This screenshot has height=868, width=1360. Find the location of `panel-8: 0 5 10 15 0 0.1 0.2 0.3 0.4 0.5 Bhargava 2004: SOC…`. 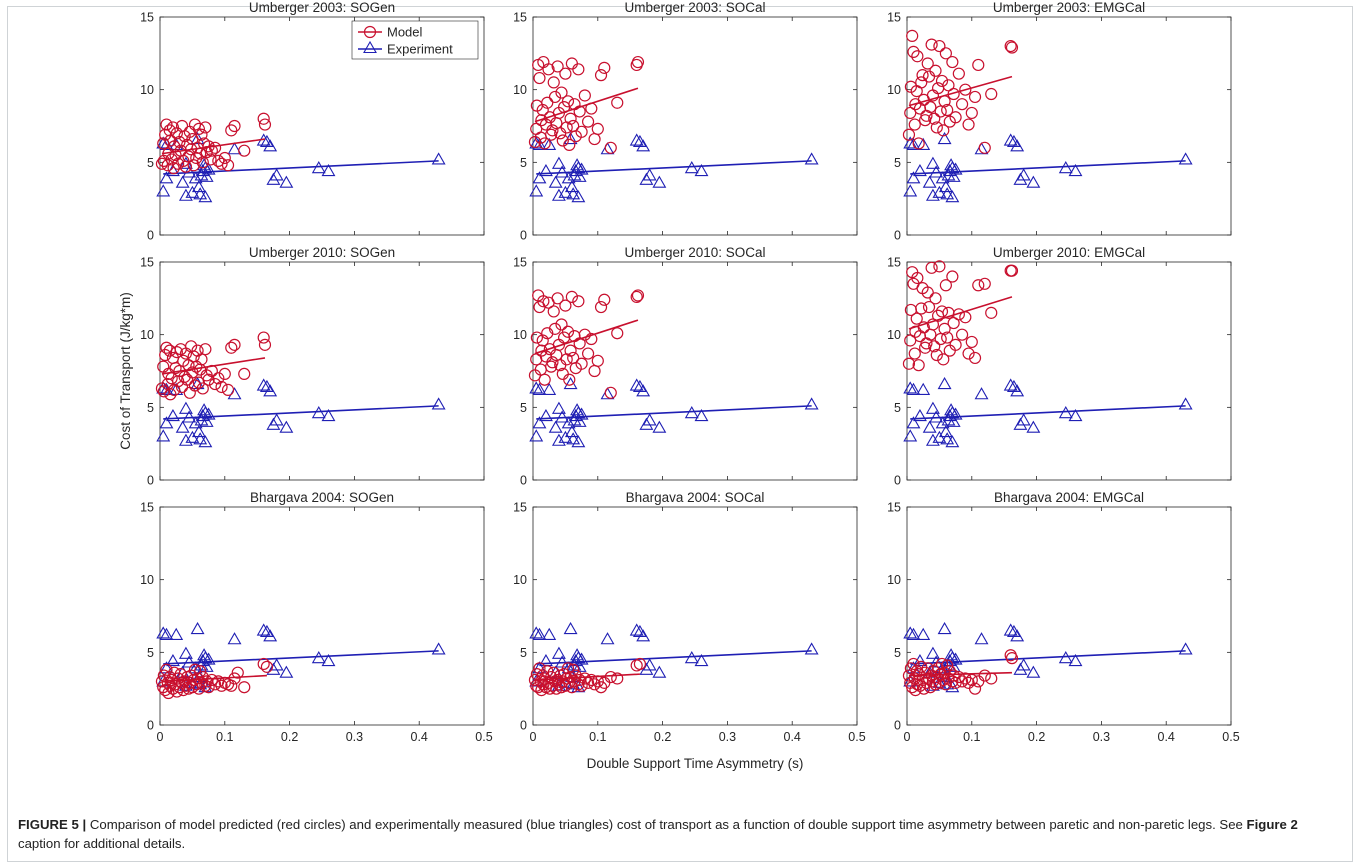

panel-8: 0 5 10 15 0 0.1 0.2 0.3 0.4 0.5 Bhargava 2004: SOC… is located at coordinates (689, 617).